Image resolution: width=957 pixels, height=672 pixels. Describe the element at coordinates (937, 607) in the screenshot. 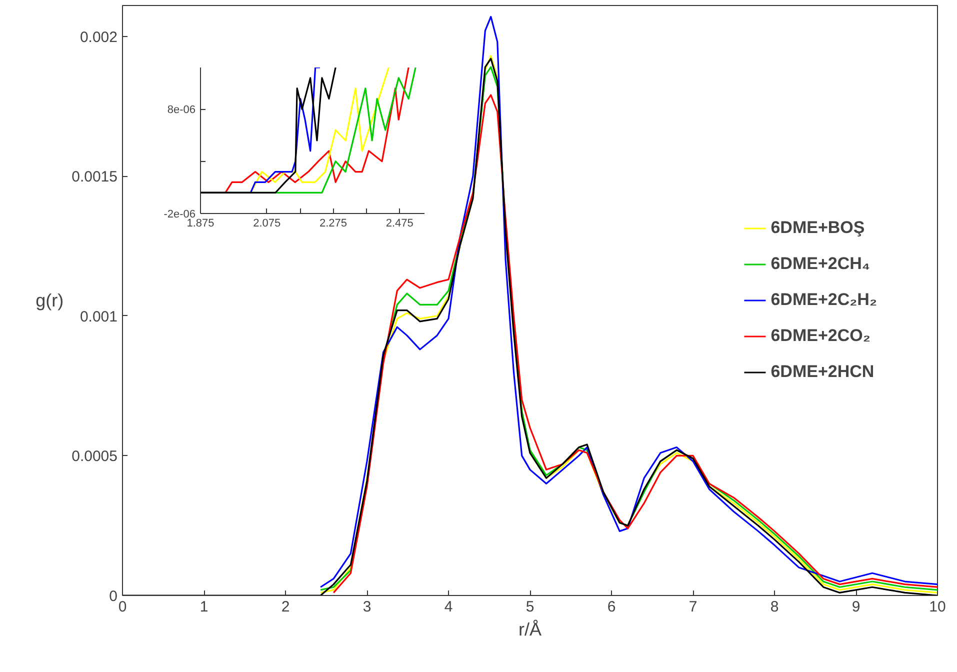

I see `x-tick-label: 10` at that location.